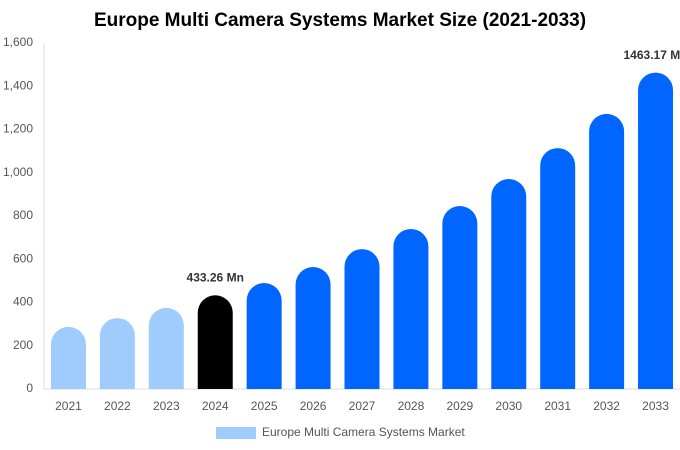 This screenshot has height=450, width=680. Describe the element at coordinates (215, 277) in the screenshot. I see `value-label: 433.26 Mn` at that location.